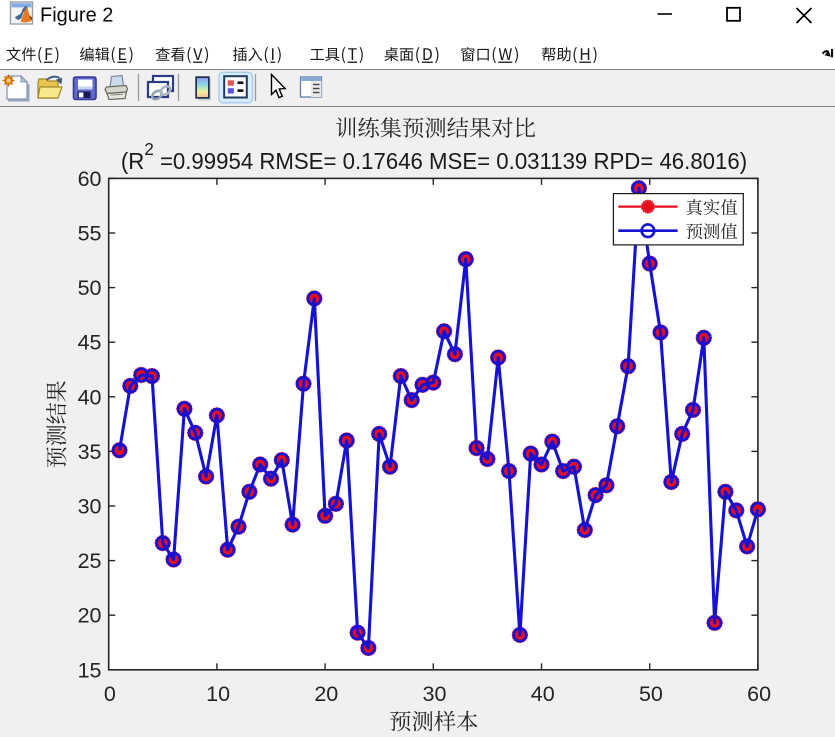 The image size is (835, 737). I want to click on svg-text: 45, so click(90, 343).